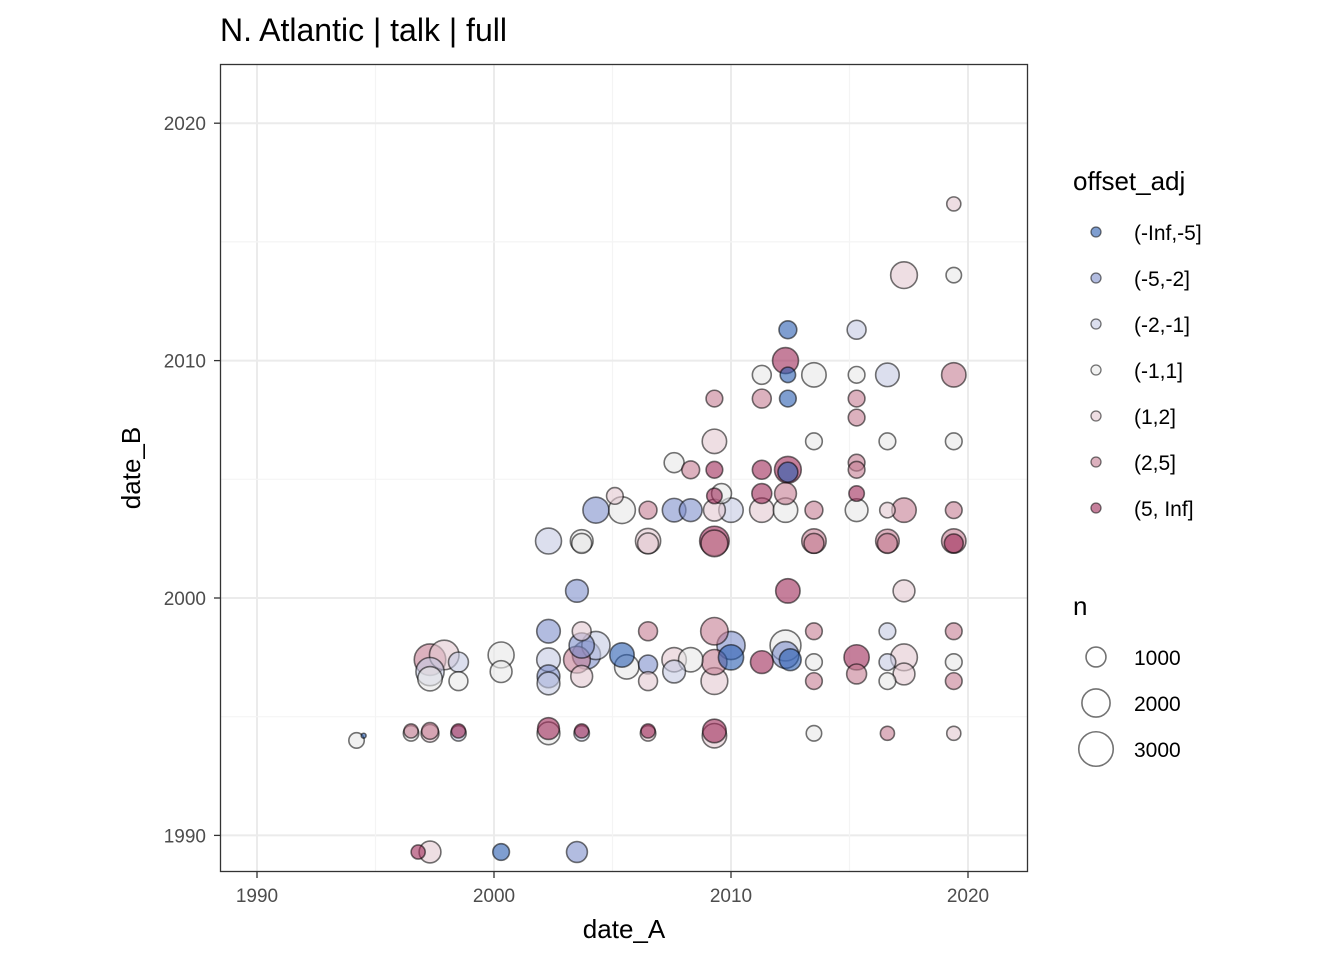 The height and width of the screenshot is (960, 1344). I want to click on color-legend-title: offset_adj, so click(1129, 181).